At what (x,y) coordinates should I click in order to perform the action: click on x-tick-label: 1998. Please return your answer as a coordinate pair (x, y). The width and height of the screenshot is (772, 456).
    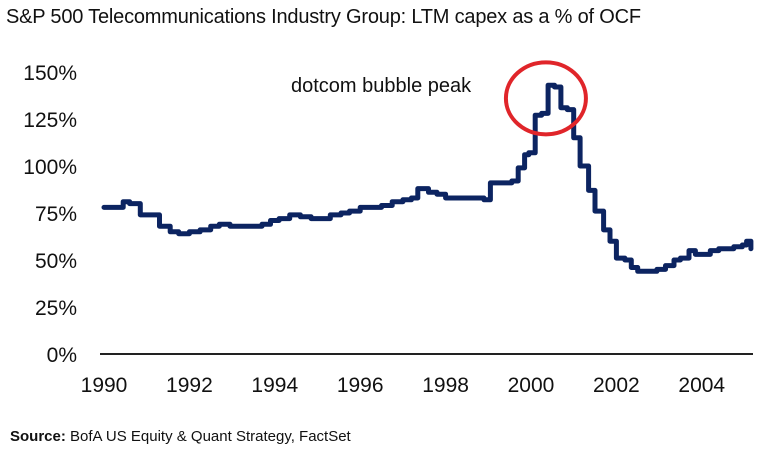
    Looking at the image, I should click on (445, 385).